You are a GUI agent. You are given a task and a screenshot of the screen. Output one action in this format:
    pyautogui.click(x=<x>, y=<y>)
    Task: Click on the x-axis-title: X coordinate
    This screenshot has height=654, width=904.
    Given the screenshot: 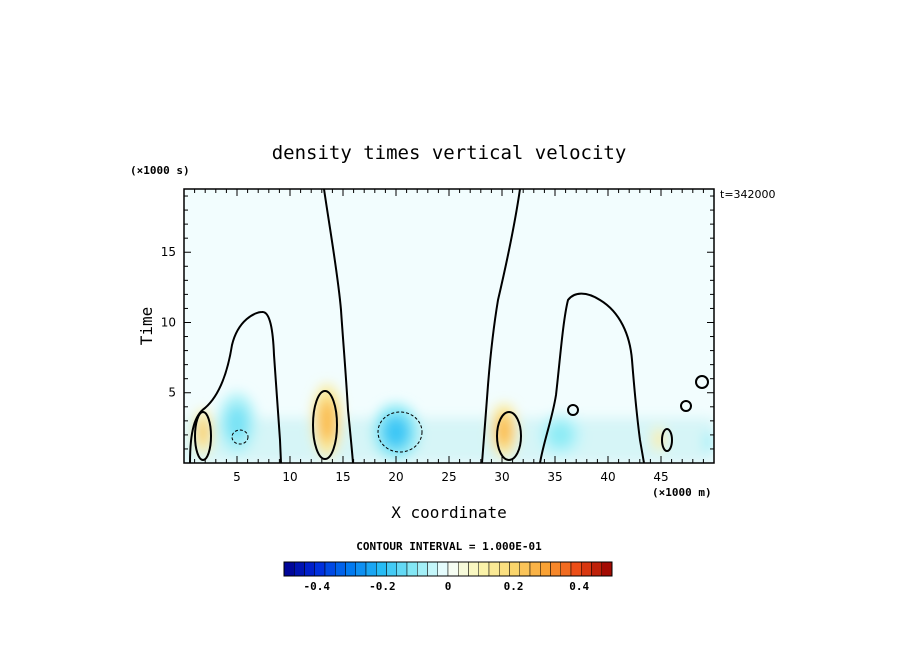 What is the action you would take?
    pyautogui.click(x=449, y=512)
    